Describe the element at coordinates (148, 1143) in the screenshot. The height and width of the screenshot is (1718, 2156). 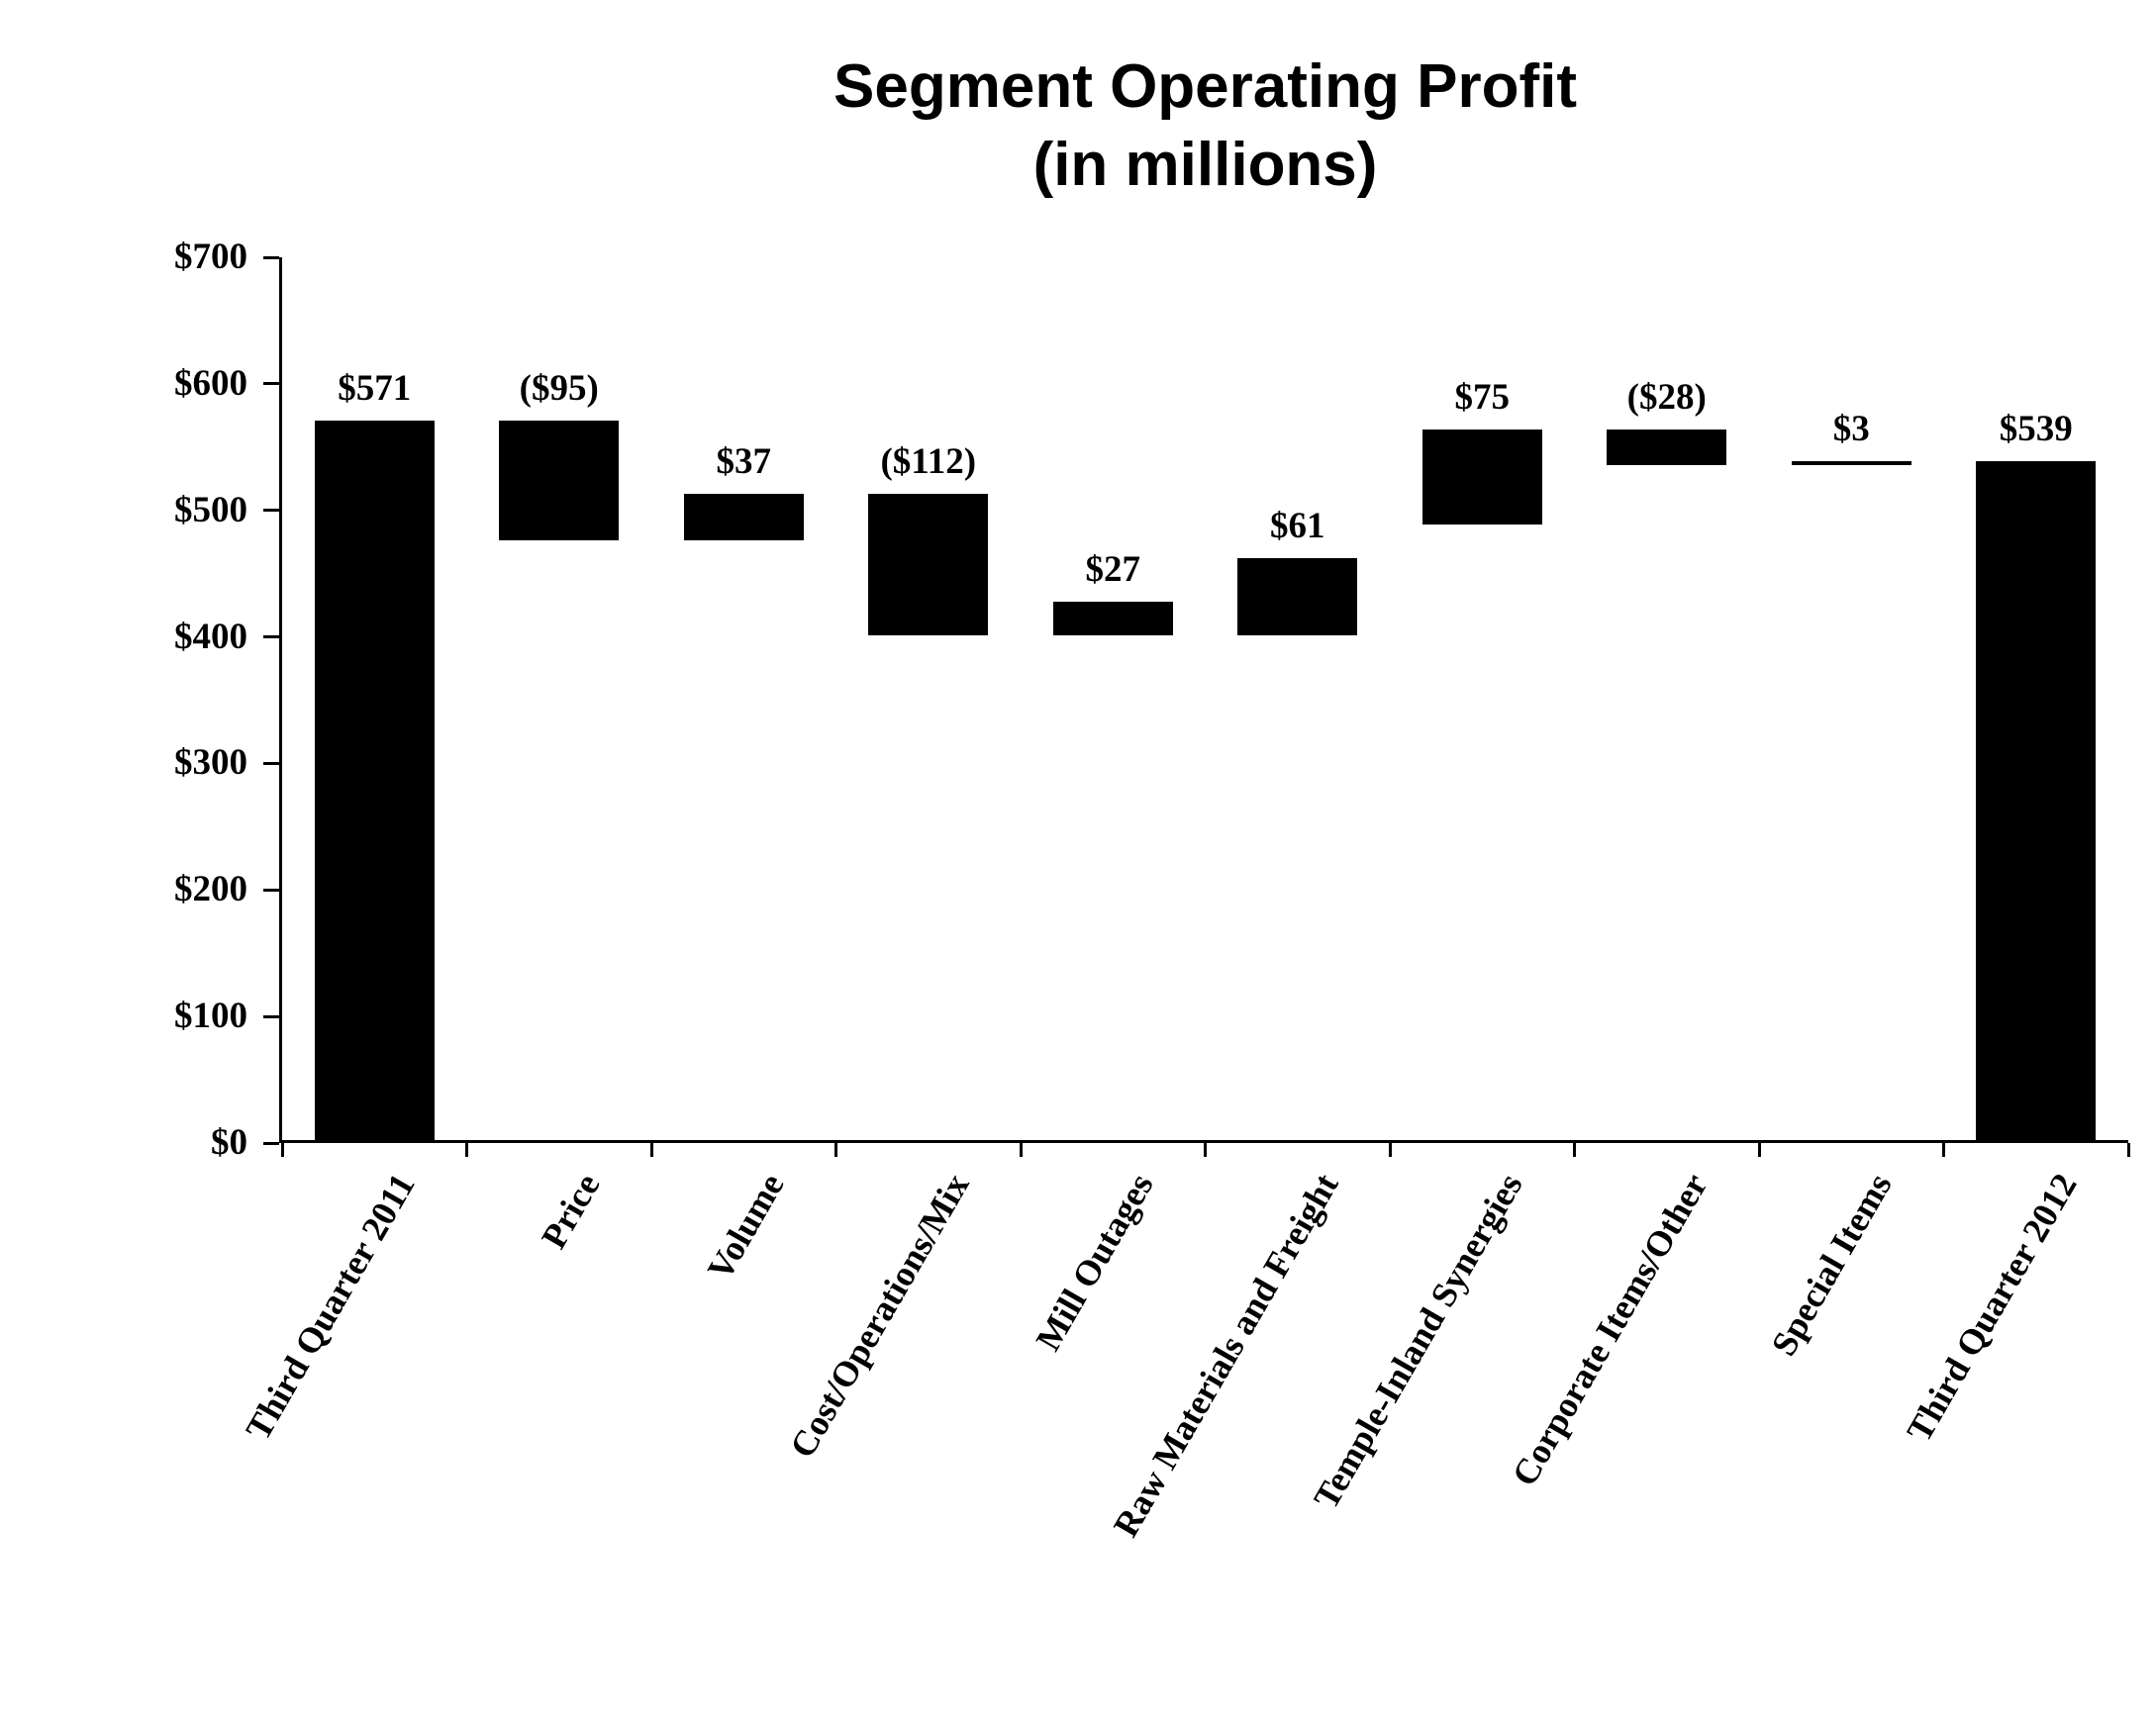
I see `y-tick-label: $0` at that location.